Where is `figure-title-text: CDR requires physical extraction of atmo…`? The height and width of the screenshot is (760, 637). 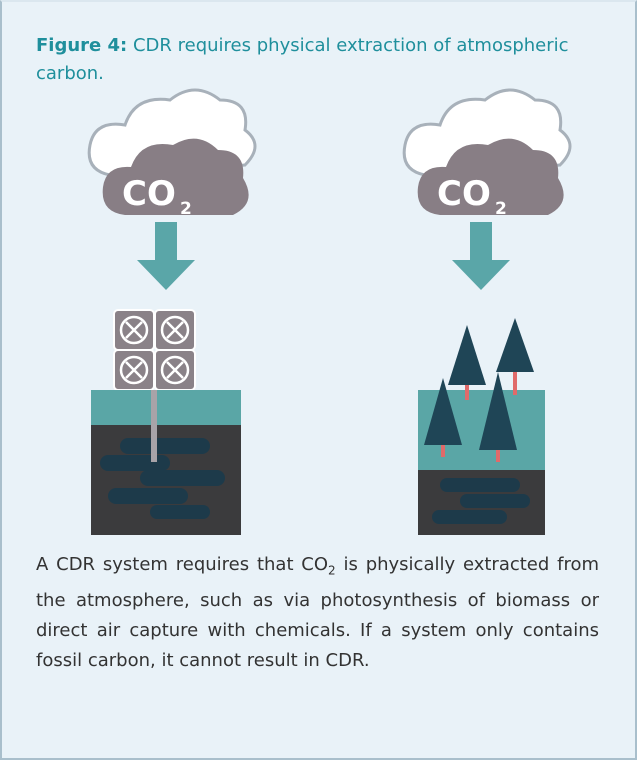 figure-title-text: CDR requires physical extraction of atmo… is located at coordinates (302, 59).